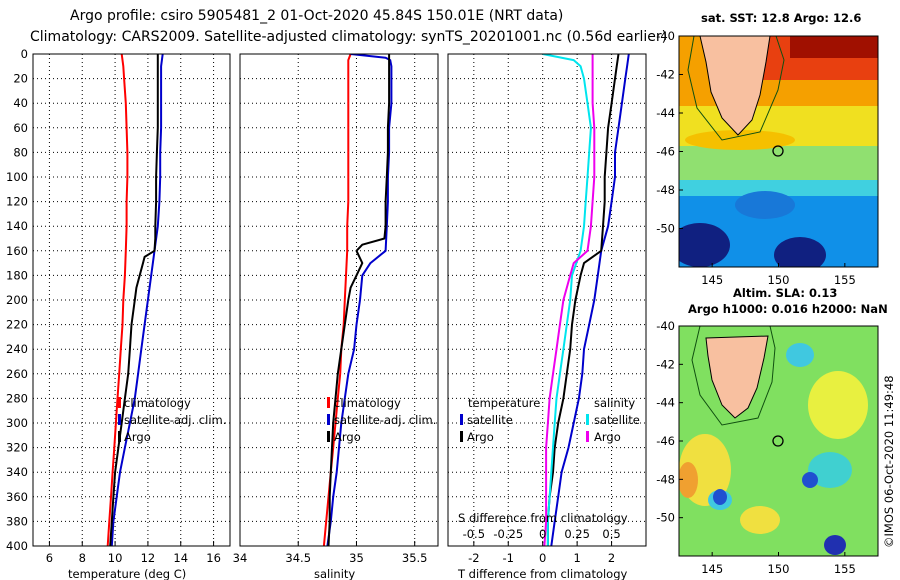 The image size is (900, 580). I want to click on legend-swatch-satellite, so click(119, 419).